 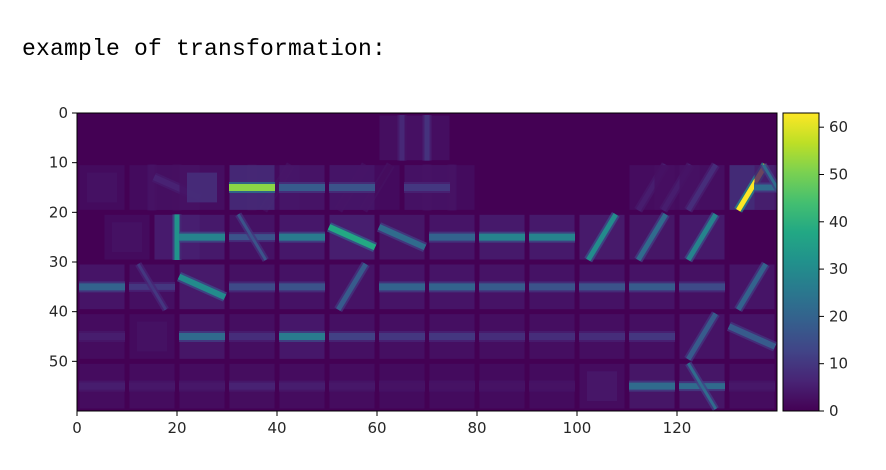 I want to click on x-tick-label: 60, so click(x=376, y=428).